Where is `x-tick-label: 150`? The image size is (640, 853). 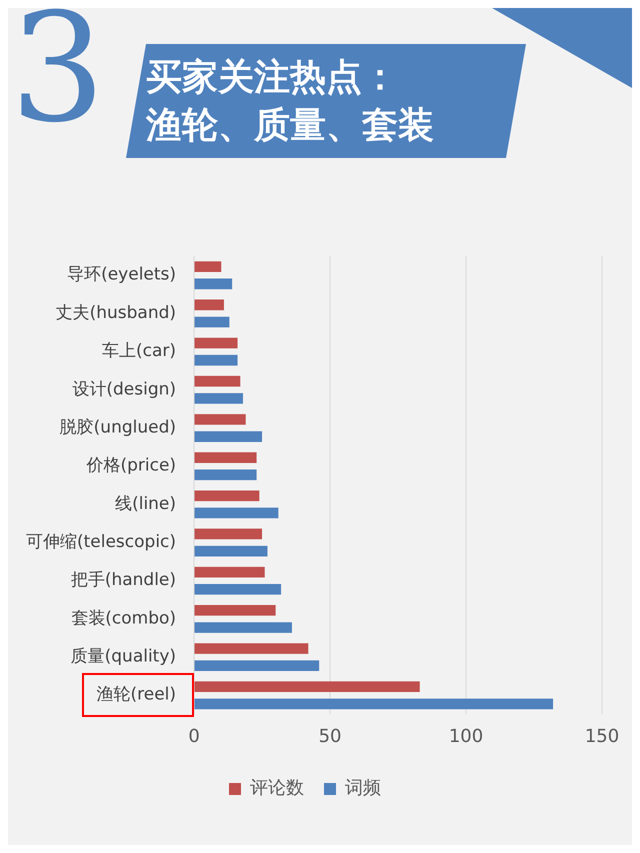
x-tick-label: 150 is located at coordinates (602, 736).